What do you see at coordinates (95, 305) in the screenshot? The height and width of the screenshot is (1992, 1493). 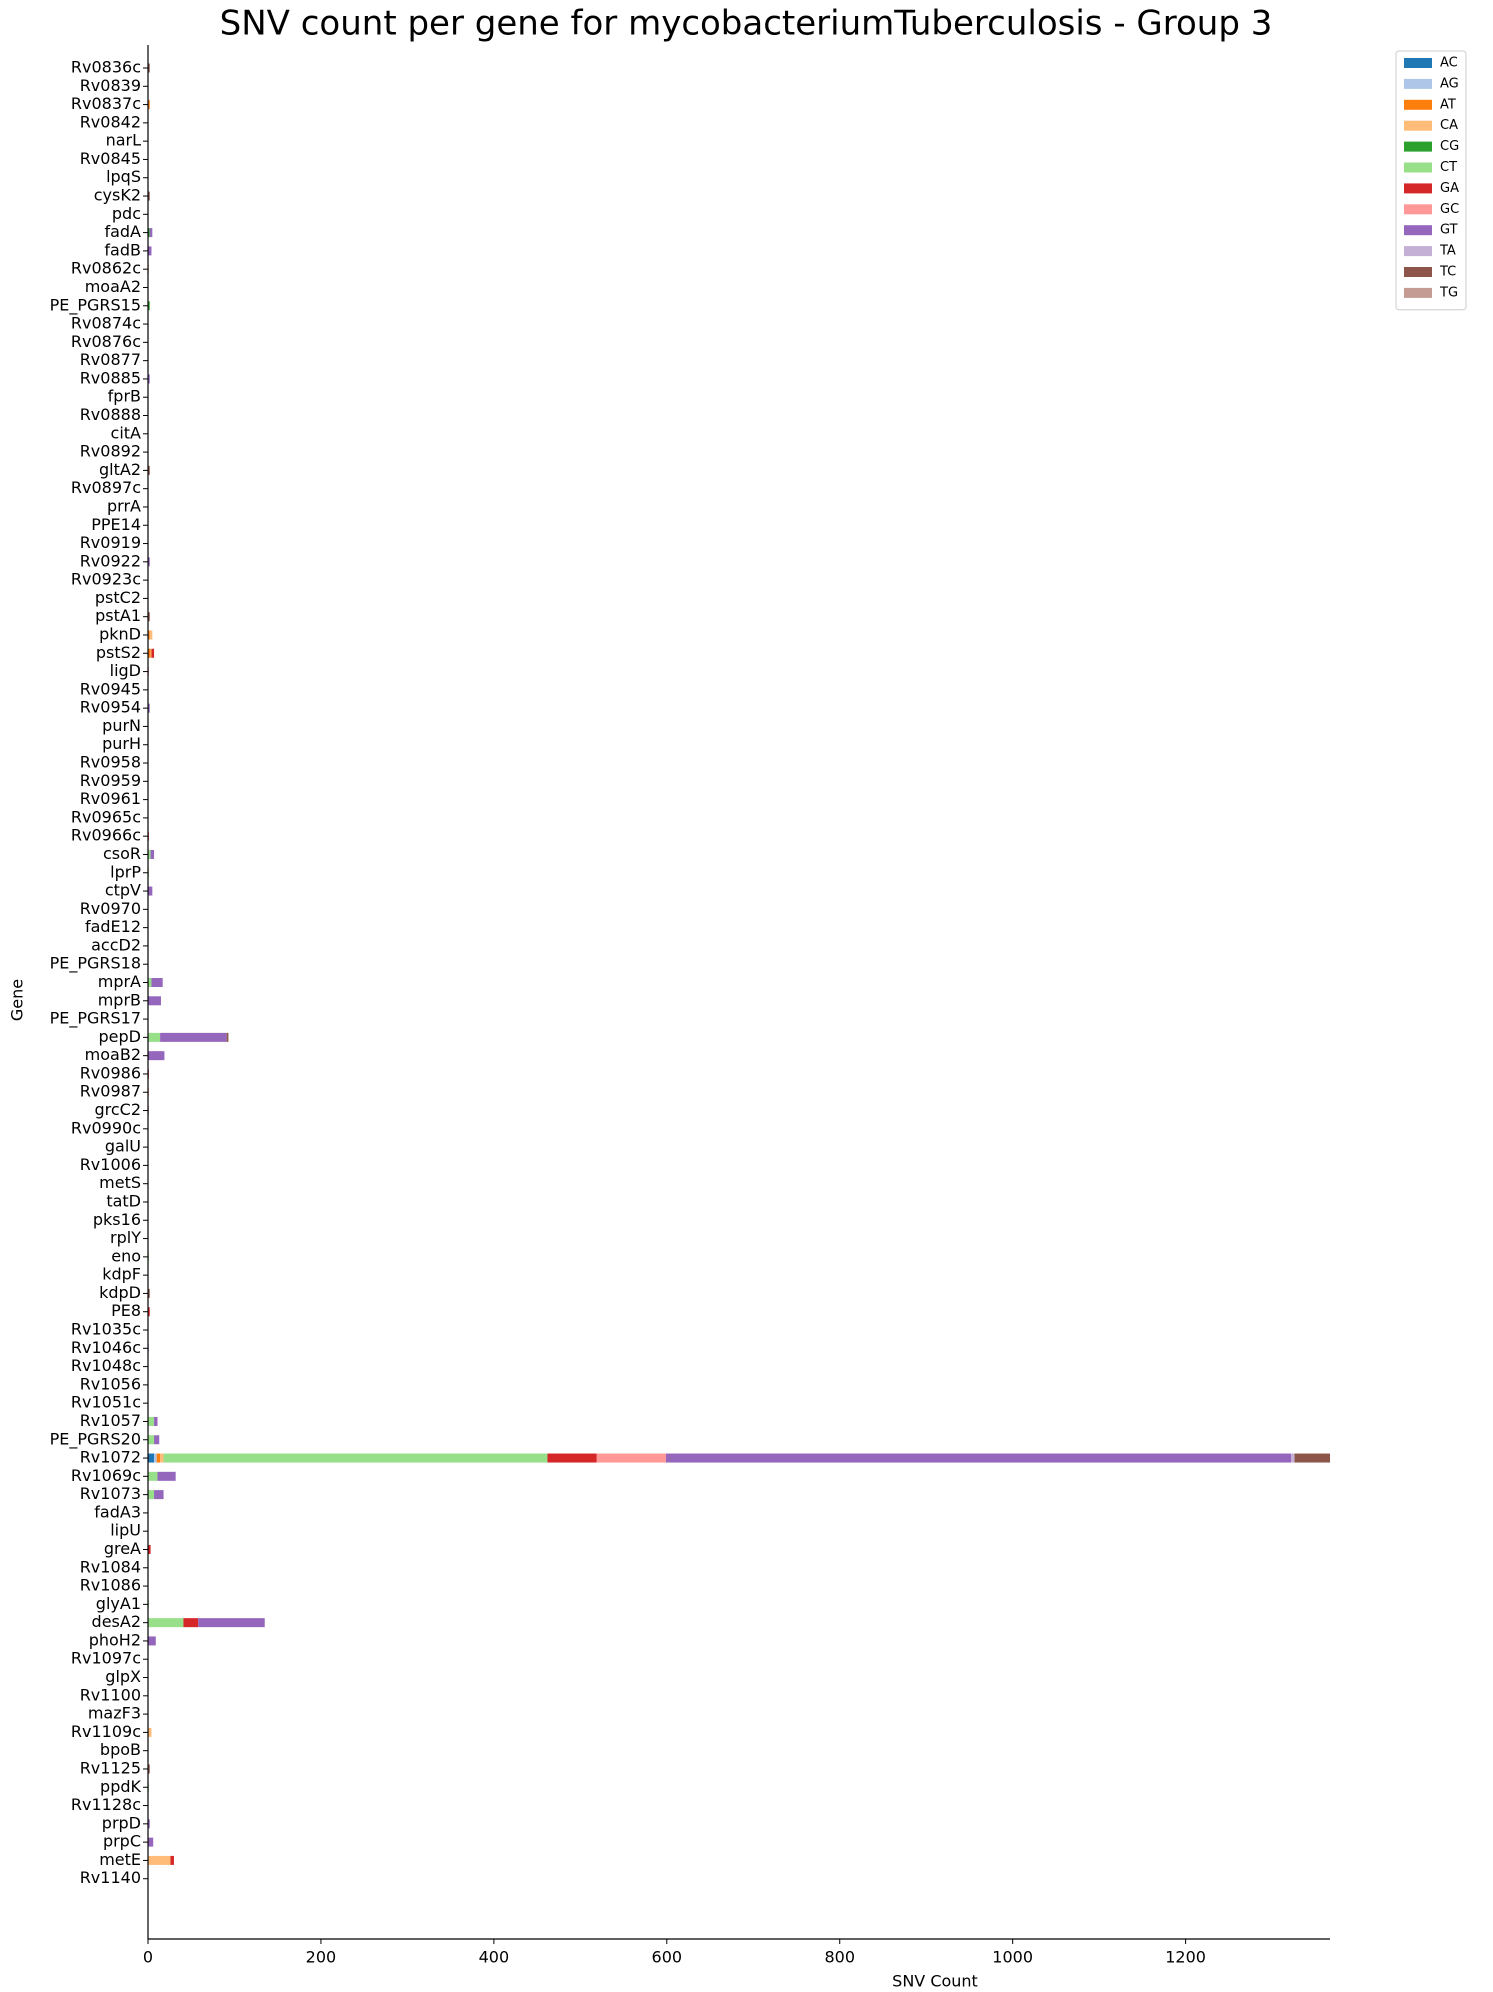 I see `y-tick-label: PE_PGRS15` at bounding box center [95, 305].